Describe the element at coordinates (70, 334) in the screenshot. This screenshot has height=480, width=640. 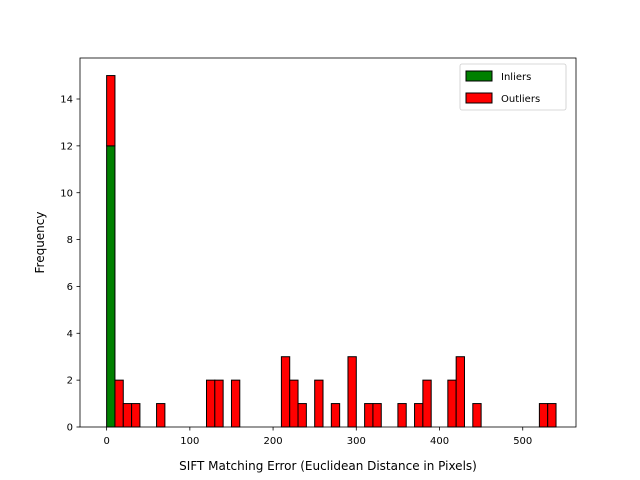
I see `y-tick-label: 4` at that location.